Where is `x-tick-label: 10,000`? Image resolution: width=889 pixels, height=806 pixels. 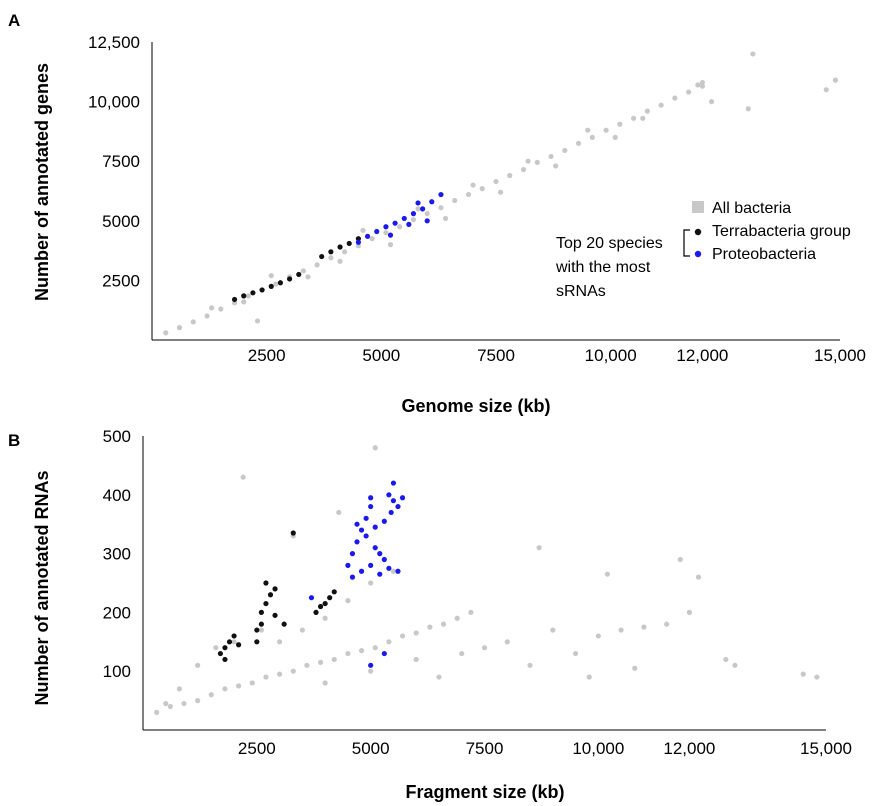
x-tick-label: 10,000 is located at coordinates (611, 355).